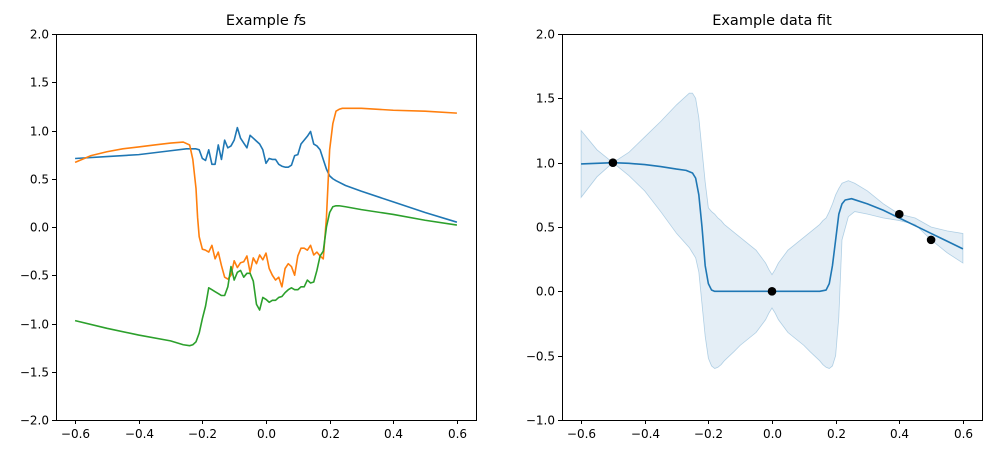 The height and width of the screenshot is (453, 993). Describe the element at coordinates (260, 21) in the screenshot. I see `chart-title-text: Example` at that location.